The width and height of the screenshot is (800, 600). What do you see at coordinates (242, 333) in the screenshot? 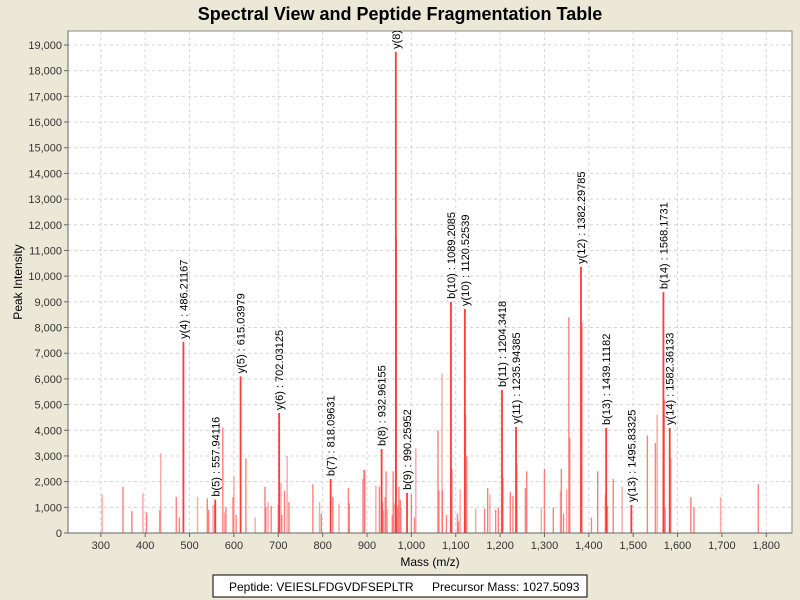
I see `peak-label: y(5) : 615.03979` at bounding box center [242, 333].